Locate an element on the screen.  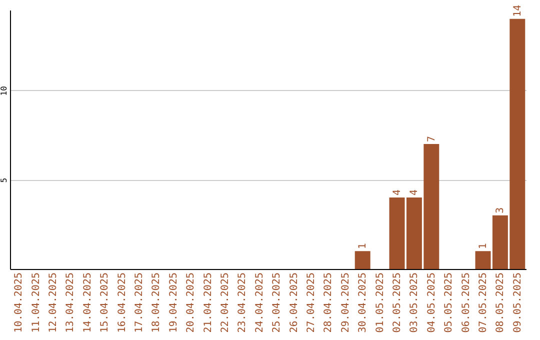
y-tick-label: 10 is located at coordinates (4, 91).